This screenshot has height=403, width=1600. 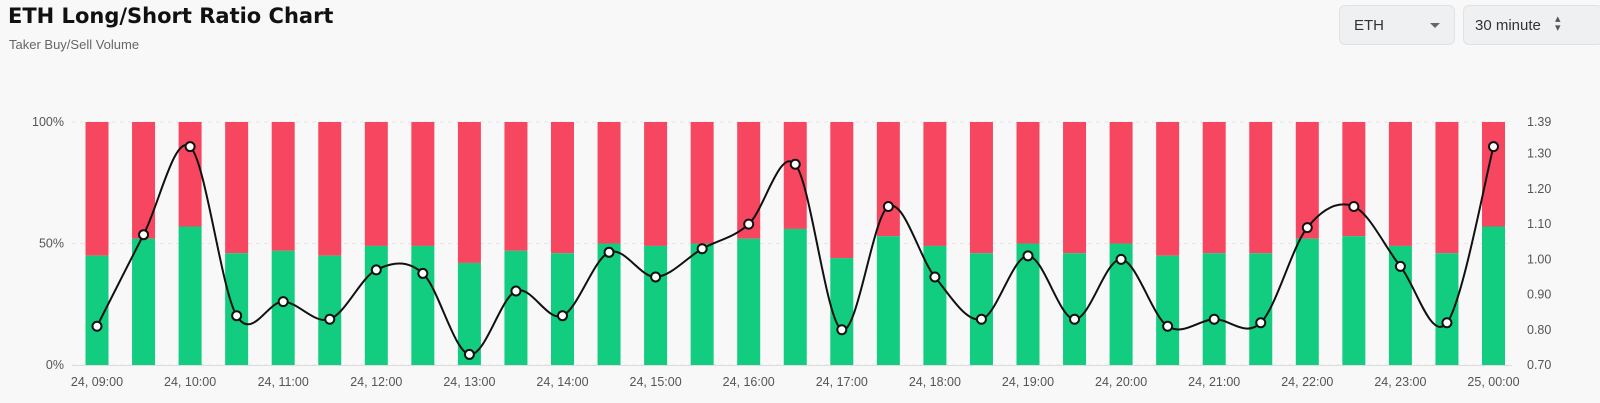 What do you see at coordinates (1558, 23) in the screenshot?
I see `up-down-arrows-icon: ▴ ▾` at bounding box center [1558, 23].